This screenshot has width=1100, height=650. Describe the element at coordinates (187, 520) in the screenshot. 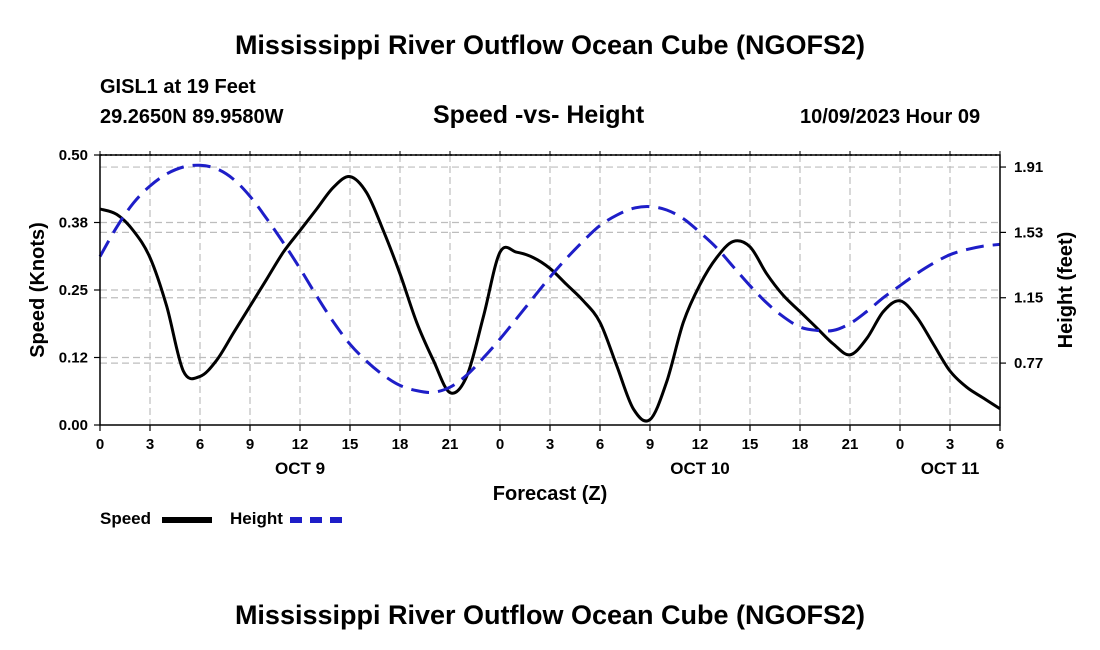

I see `legend-speed-swatch` at that location.